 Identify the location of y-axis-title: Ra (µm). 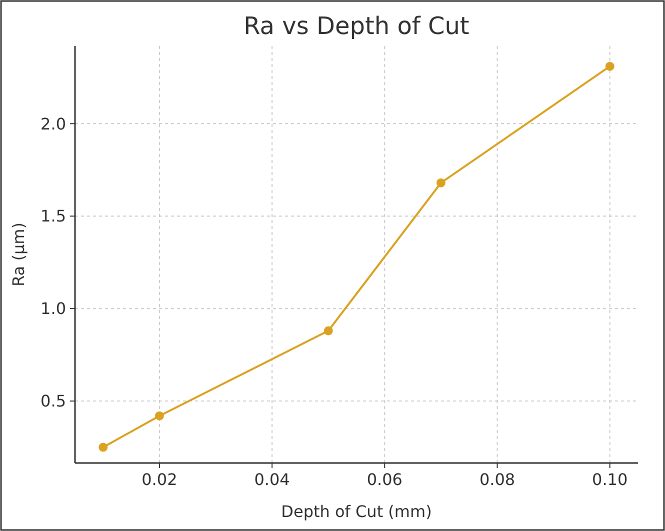
(18, 254).